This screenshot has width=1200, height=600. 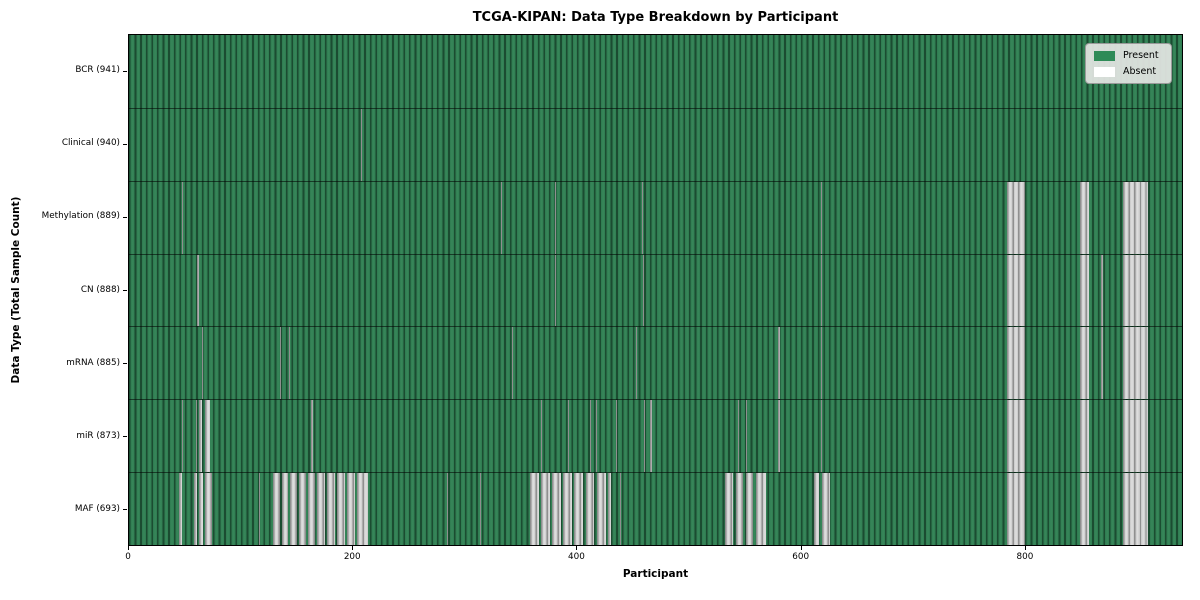 What do you see at coordinates (1025, 557) in the screenshot?
I see `x-tick-label: 800` at bounding box center [1025, 557].